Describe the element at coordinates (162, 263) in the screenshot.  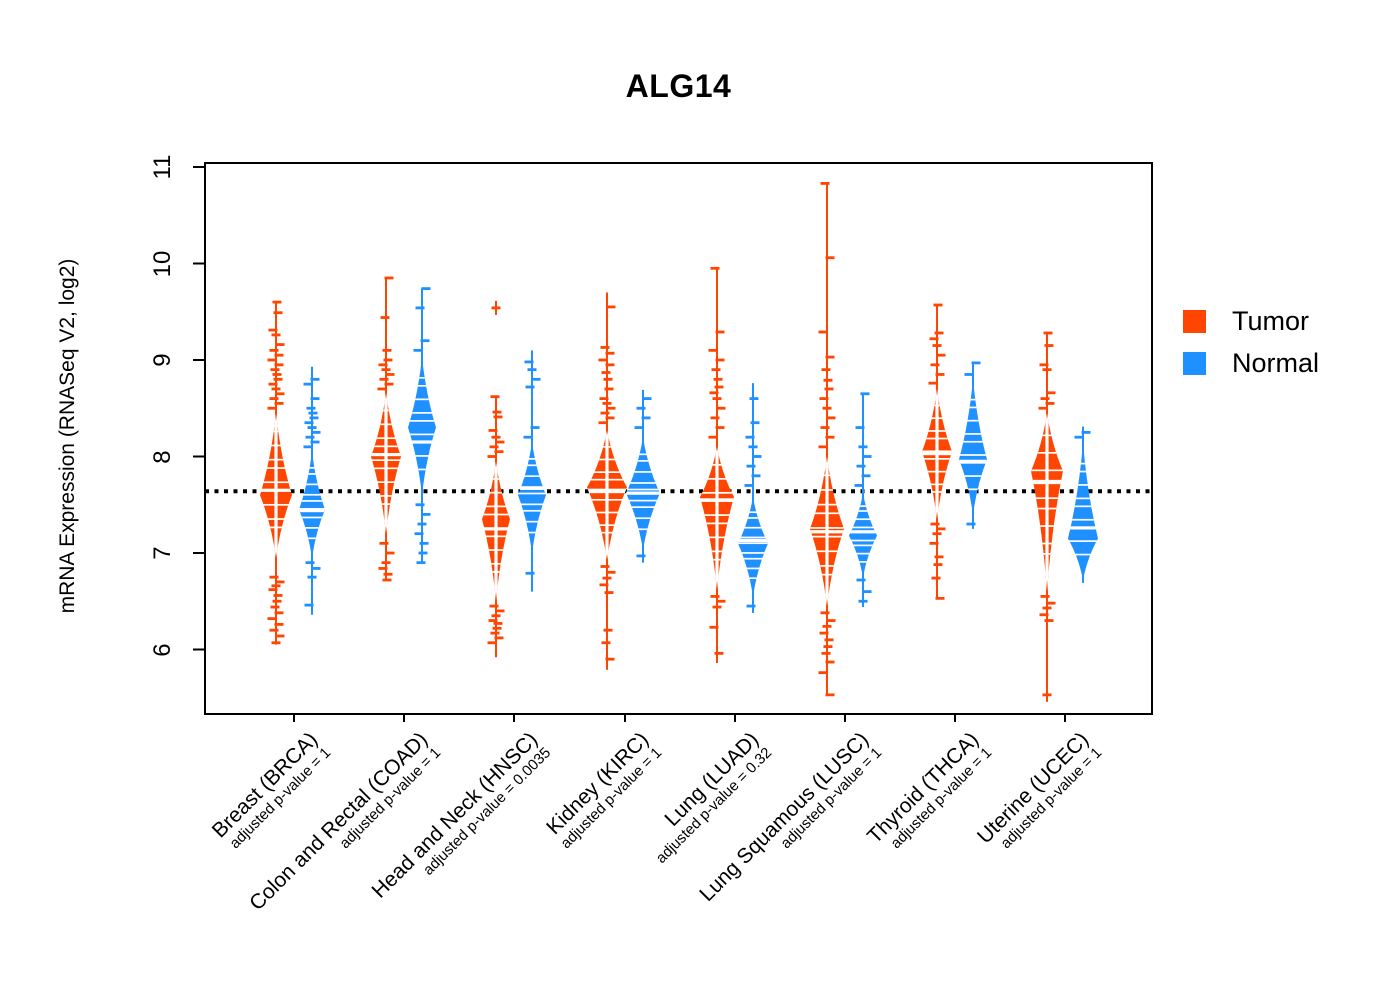
I see `y-tick-label: 10` at that location.